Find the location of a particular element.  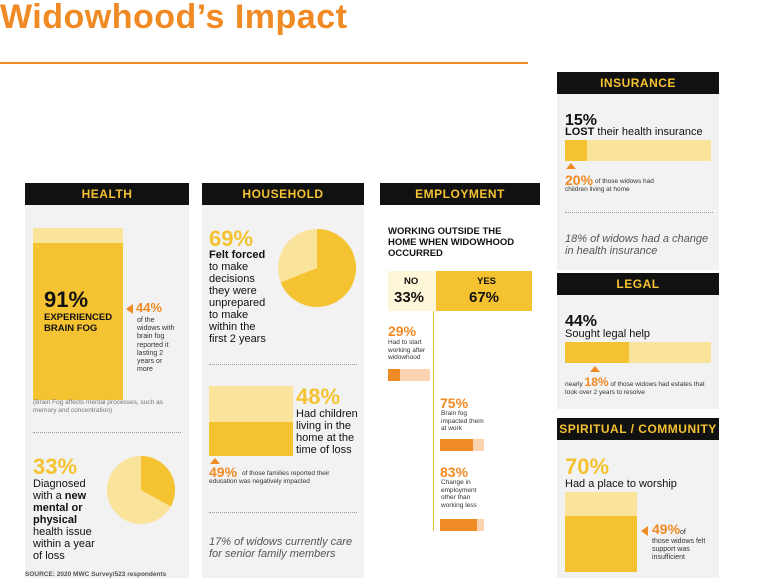

start-bar-fill is located at coordinates (394, 375).